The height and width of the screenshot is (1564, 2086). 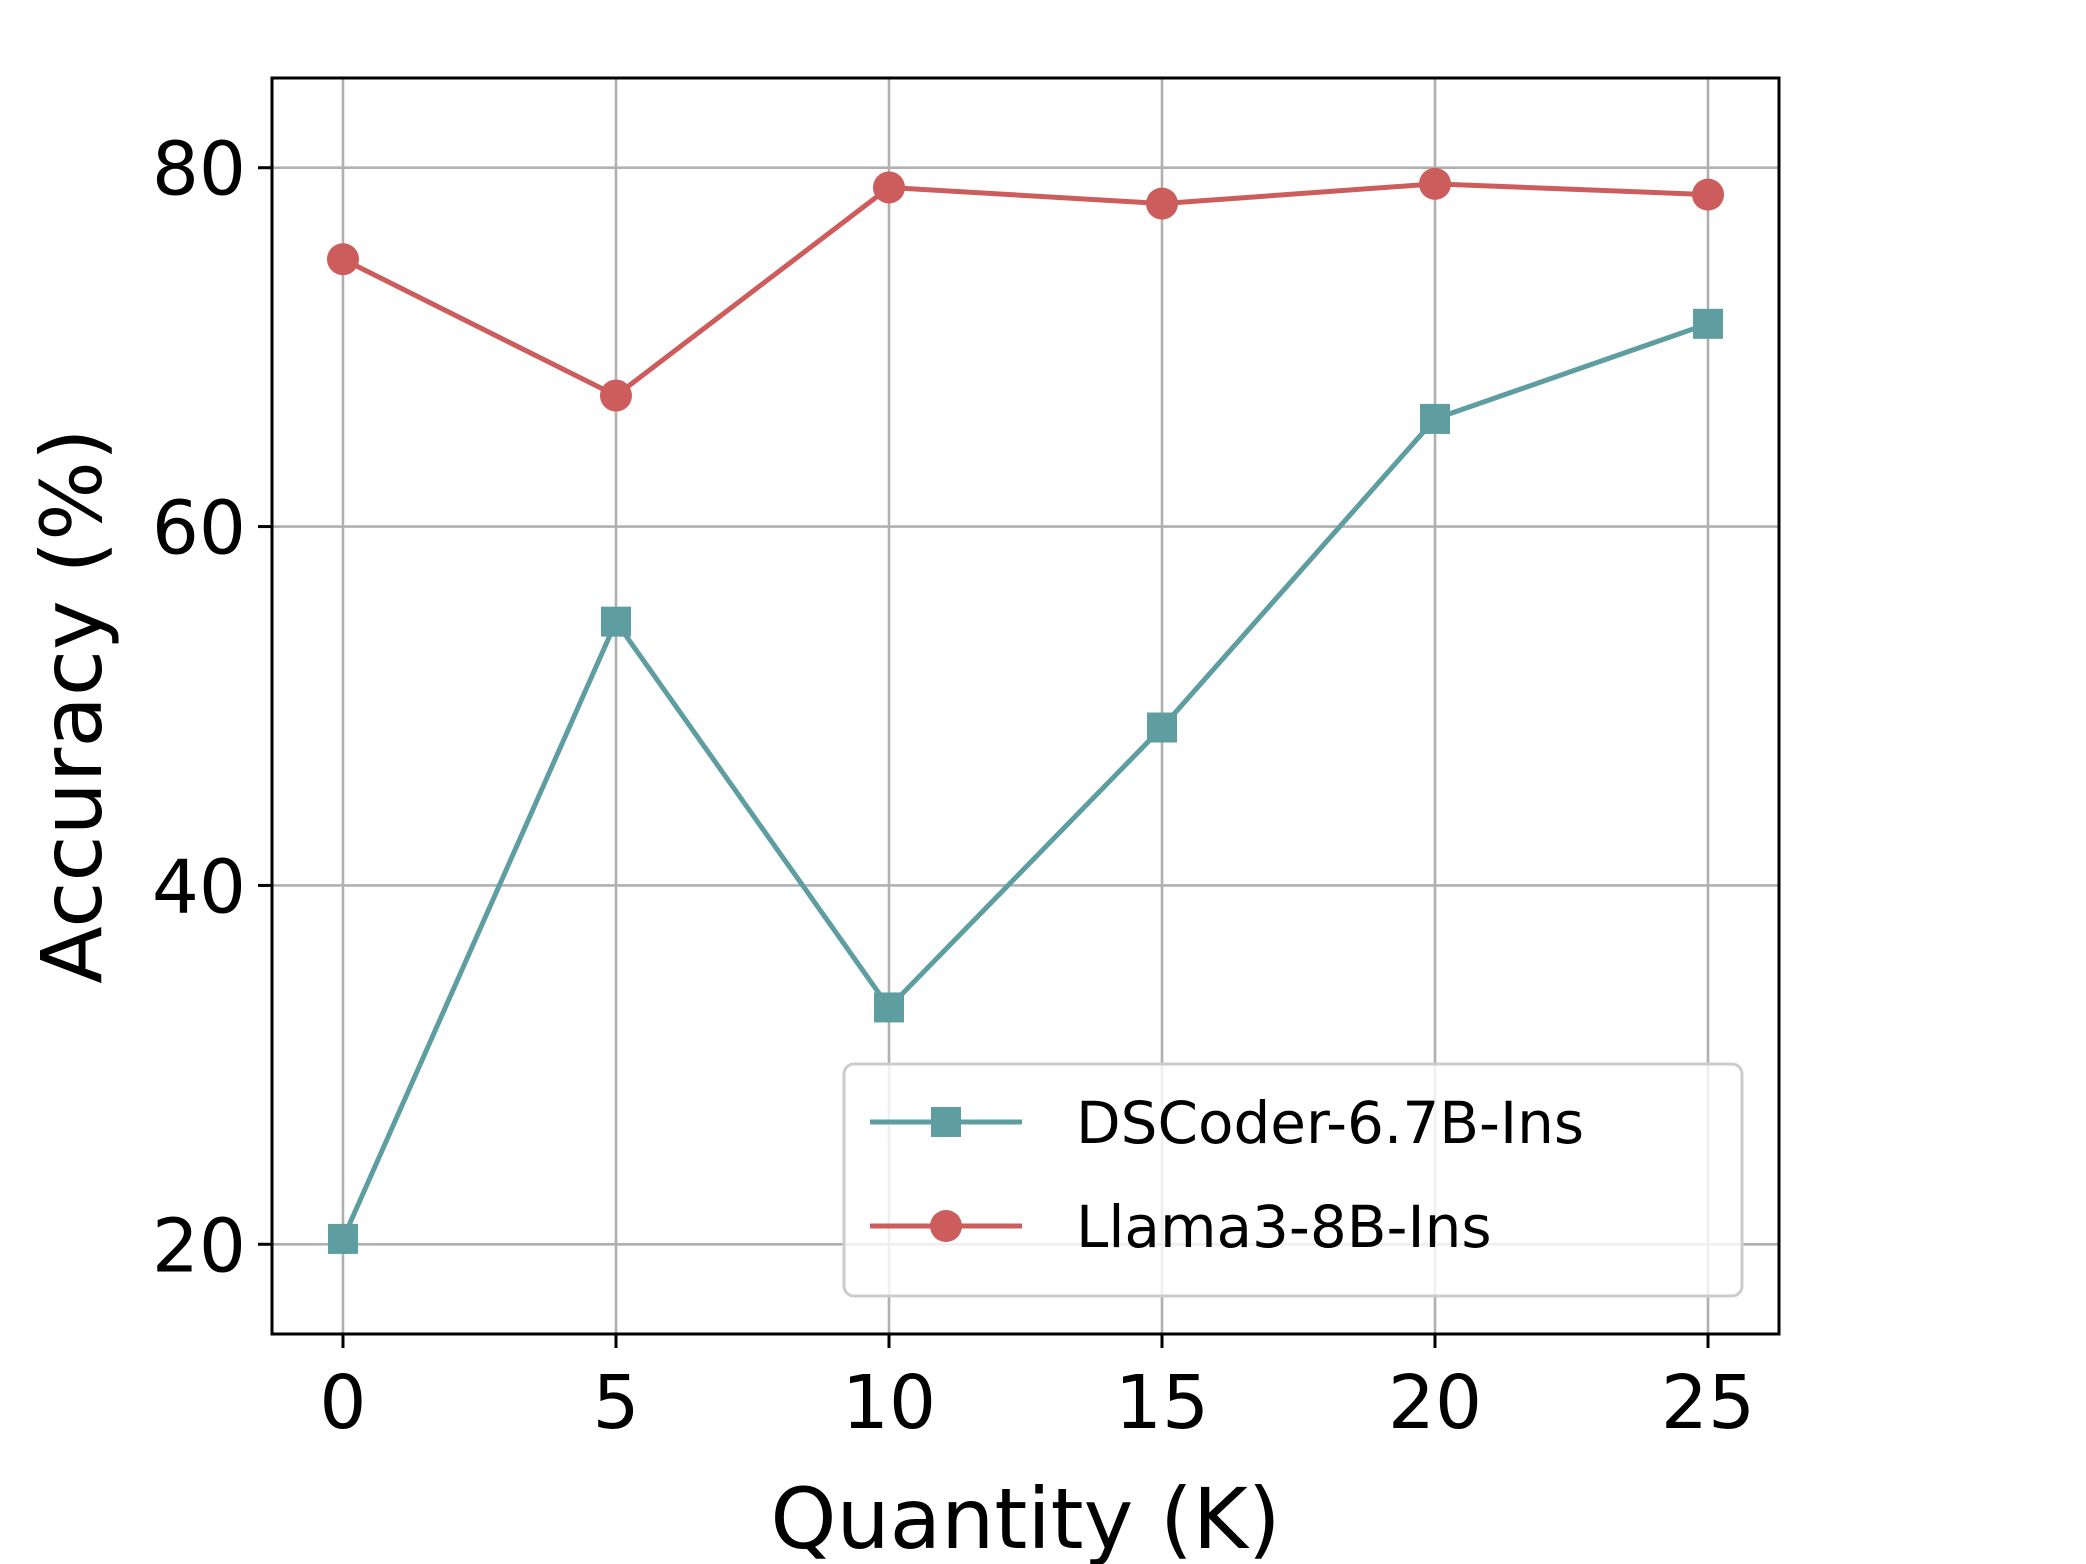 I want to click on x-axis-label: Quantity (K), so click(x=1025, y=1517).